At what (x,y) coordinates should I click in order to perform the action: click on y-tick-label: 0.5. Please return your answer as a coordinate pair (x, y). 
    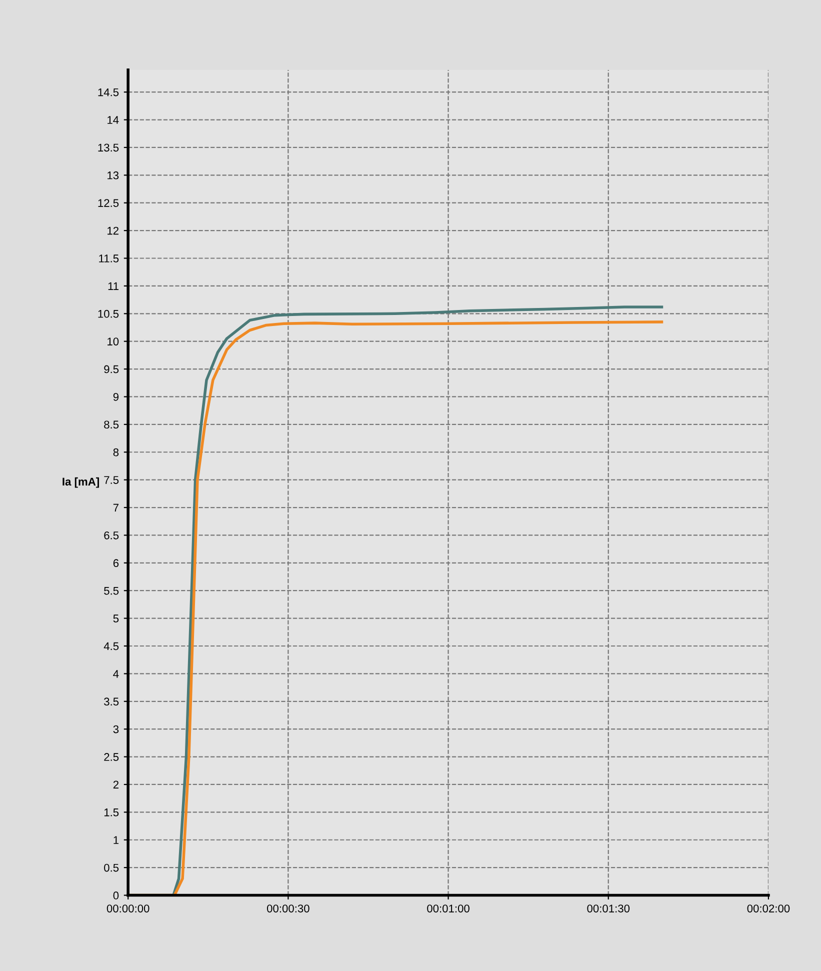
    Looking at the image, I should click on (111, 868).